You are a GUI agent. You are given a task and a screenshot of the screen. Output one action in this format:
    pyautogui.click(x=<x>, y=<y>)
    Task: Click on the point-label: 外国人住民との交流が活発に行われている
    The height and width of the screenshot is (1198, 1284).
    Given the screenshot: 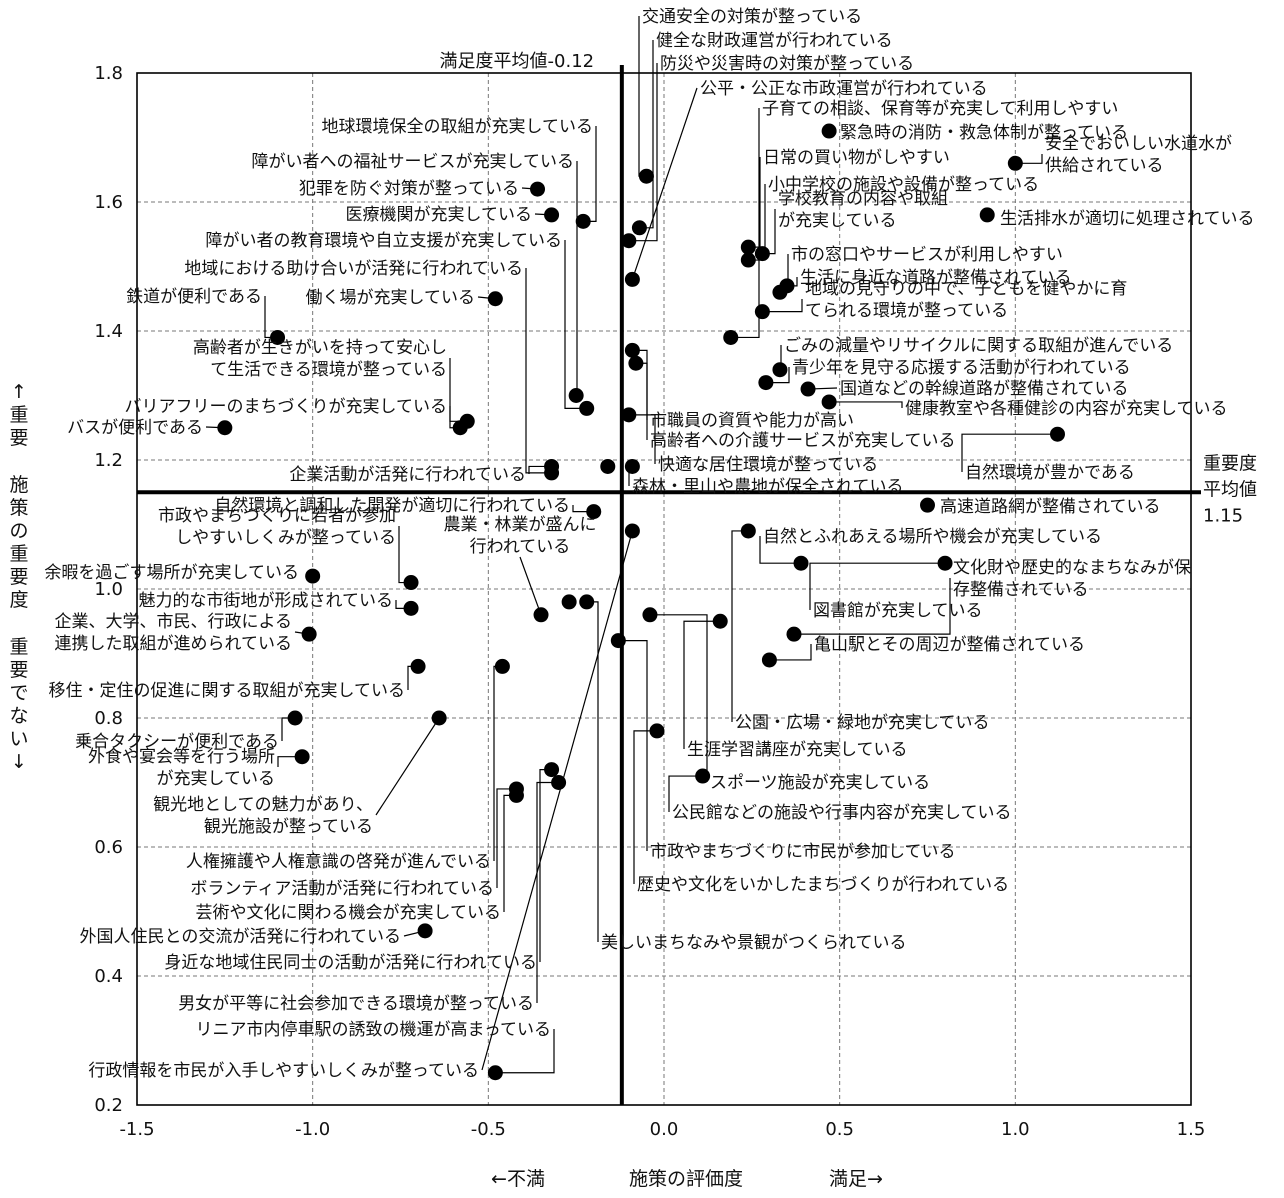 What is the action you would take?
    pyautogui.click(x=240, y=937)
    